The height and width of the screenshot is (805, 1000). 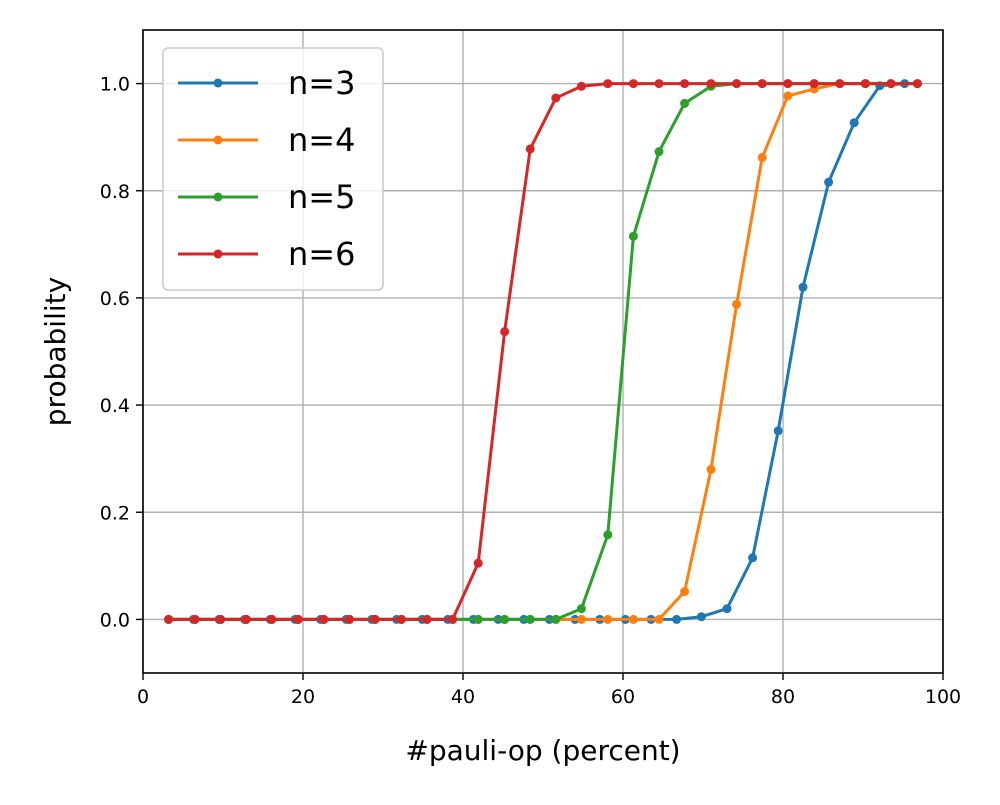 I want to click on y-tick-label: 0.8, so click(x=115, y=192).